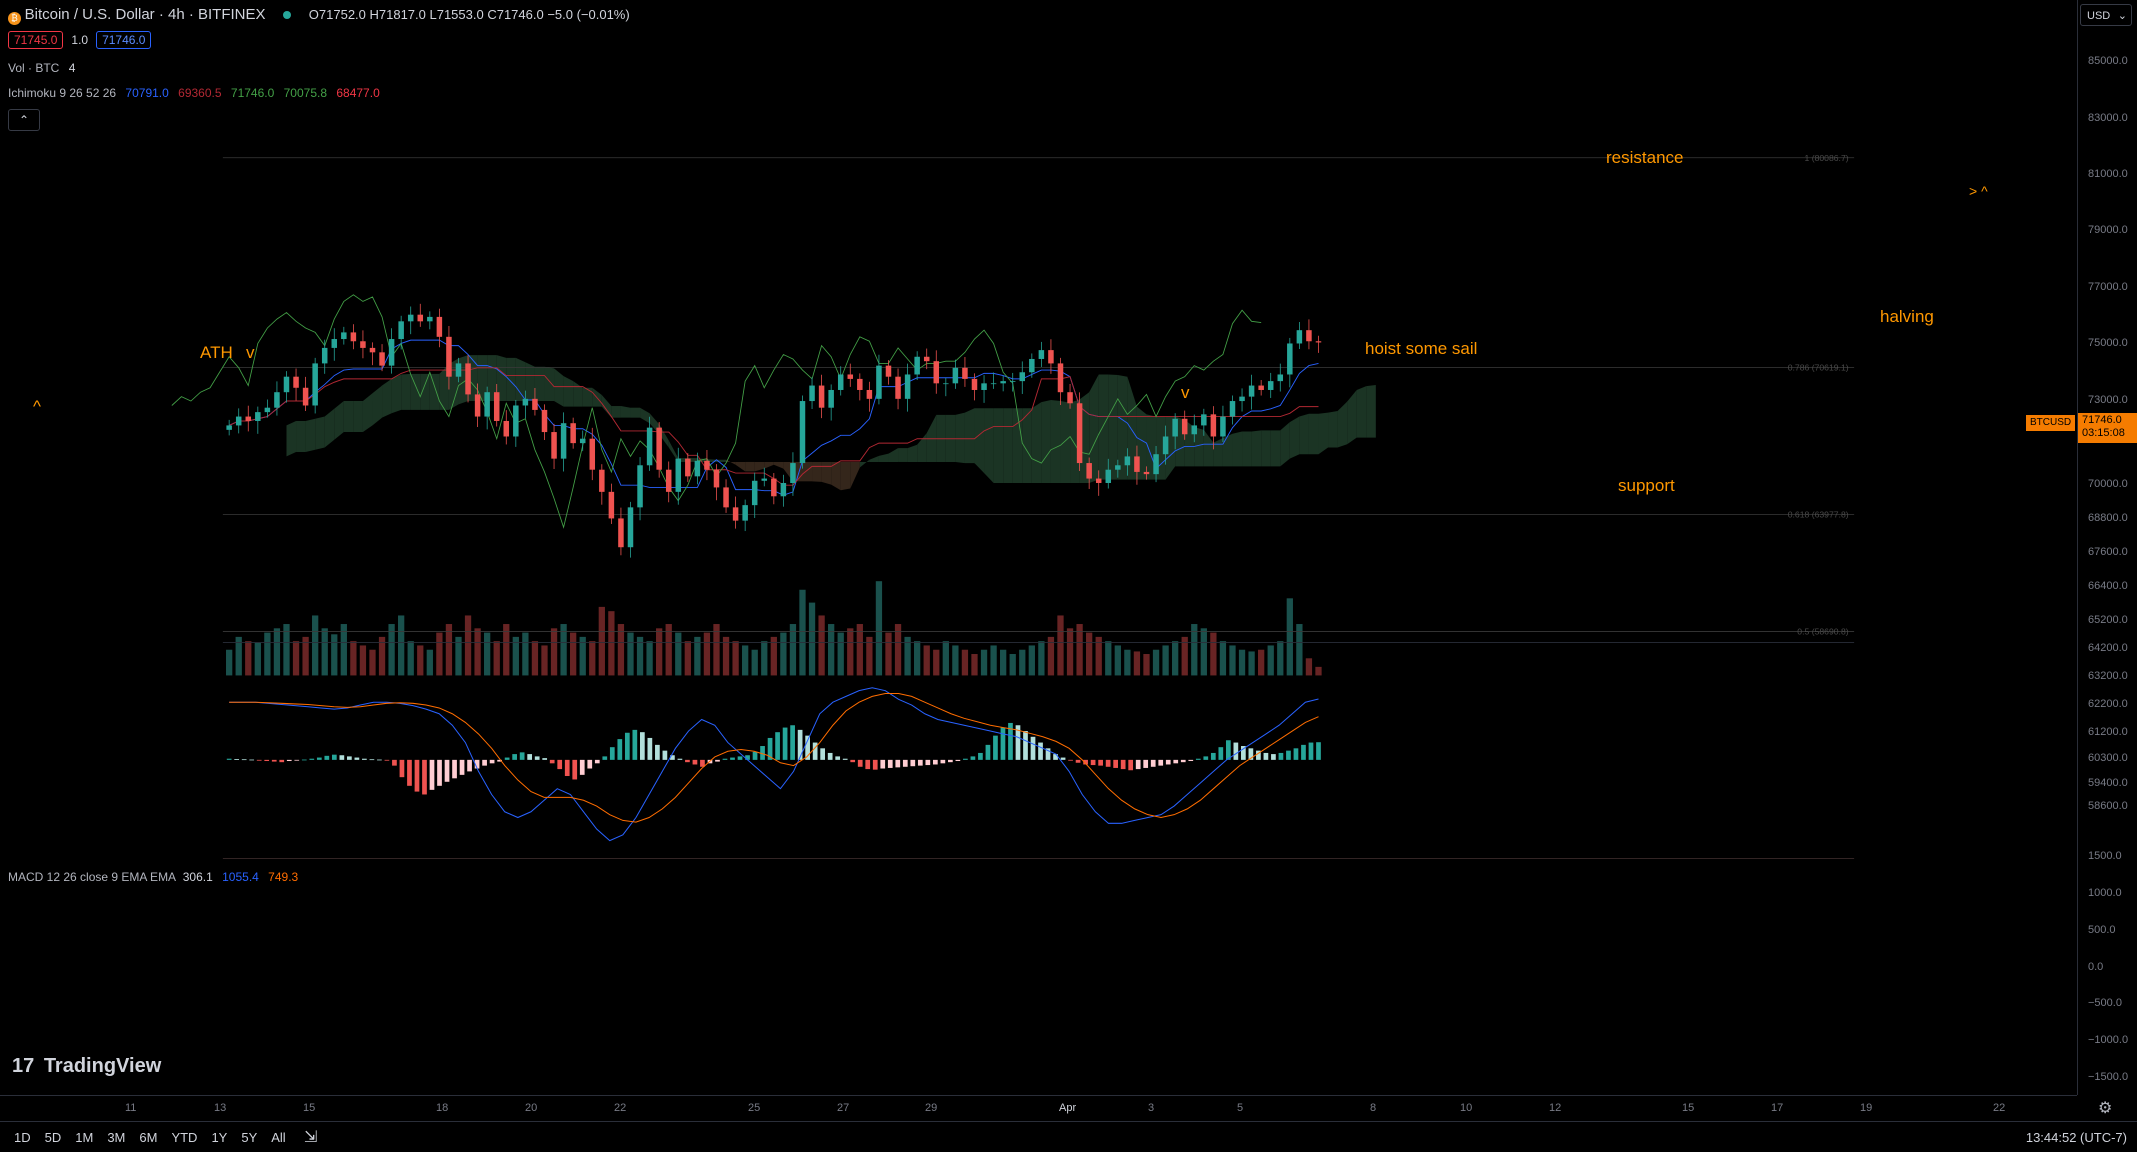 The image size is (2137, 1152). I want to click on sell-button: 71745.0, so click(36, 40).